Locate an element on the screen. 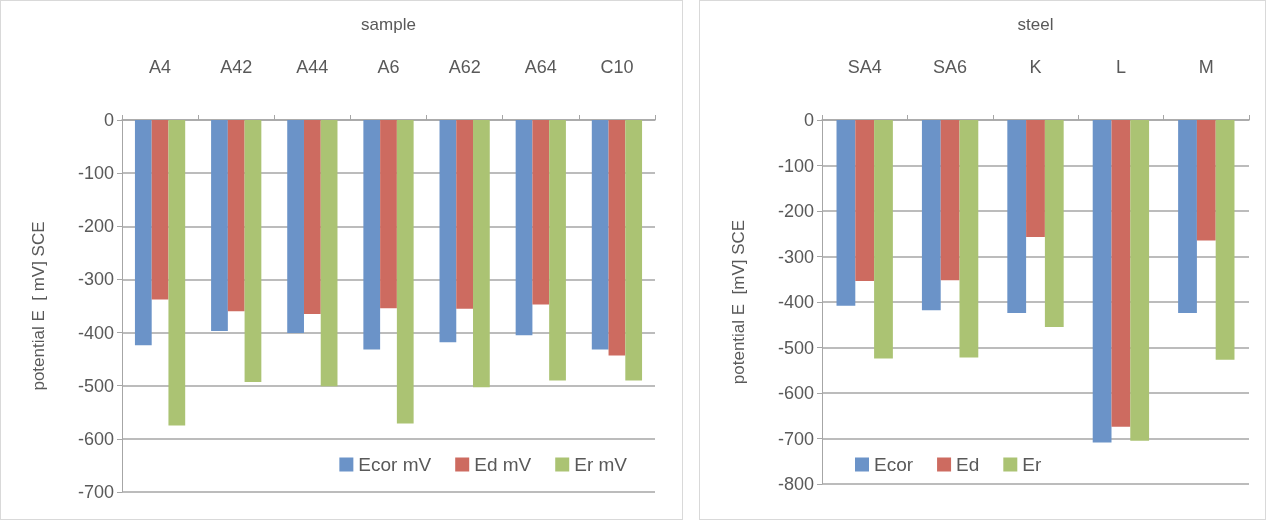 The width and height of the screenshot is (1266, 520). x-tick-label: A6 is located at coordinates (388, 67).